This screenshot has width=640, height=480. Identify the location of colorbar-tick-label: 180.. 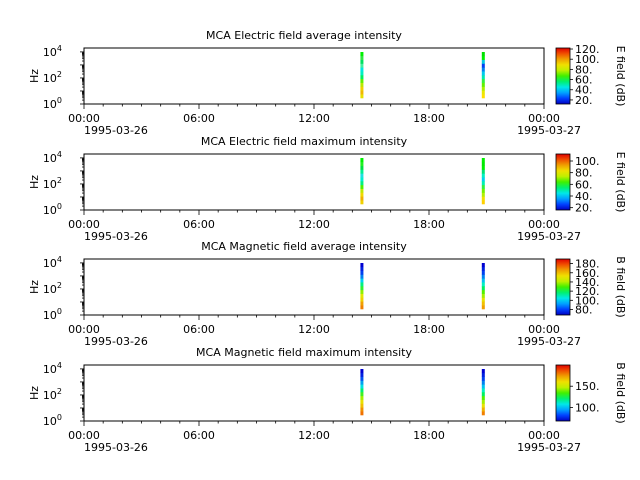
(587, 264).